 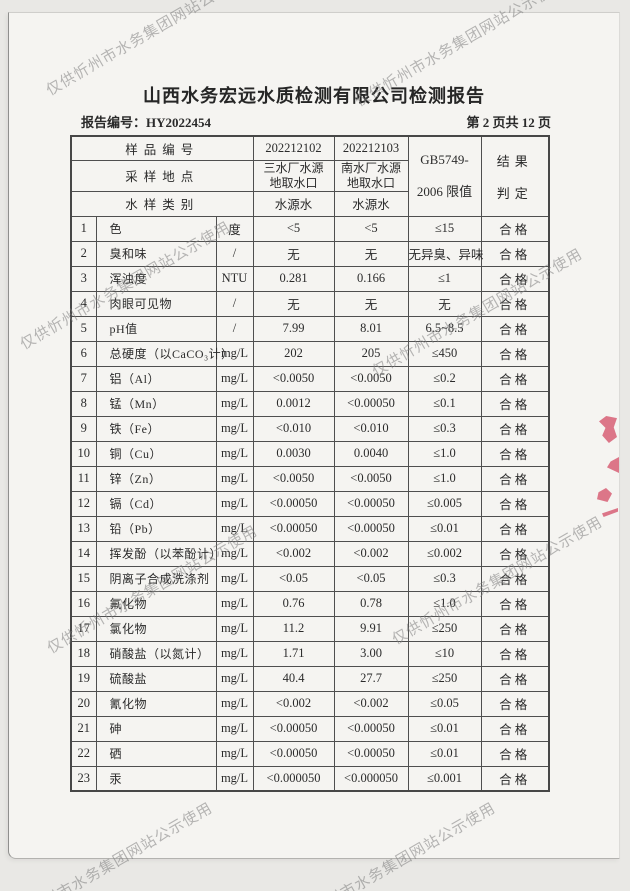 I want to click on sample1-value-cell: 0.0030, so click(x=293, y=453).